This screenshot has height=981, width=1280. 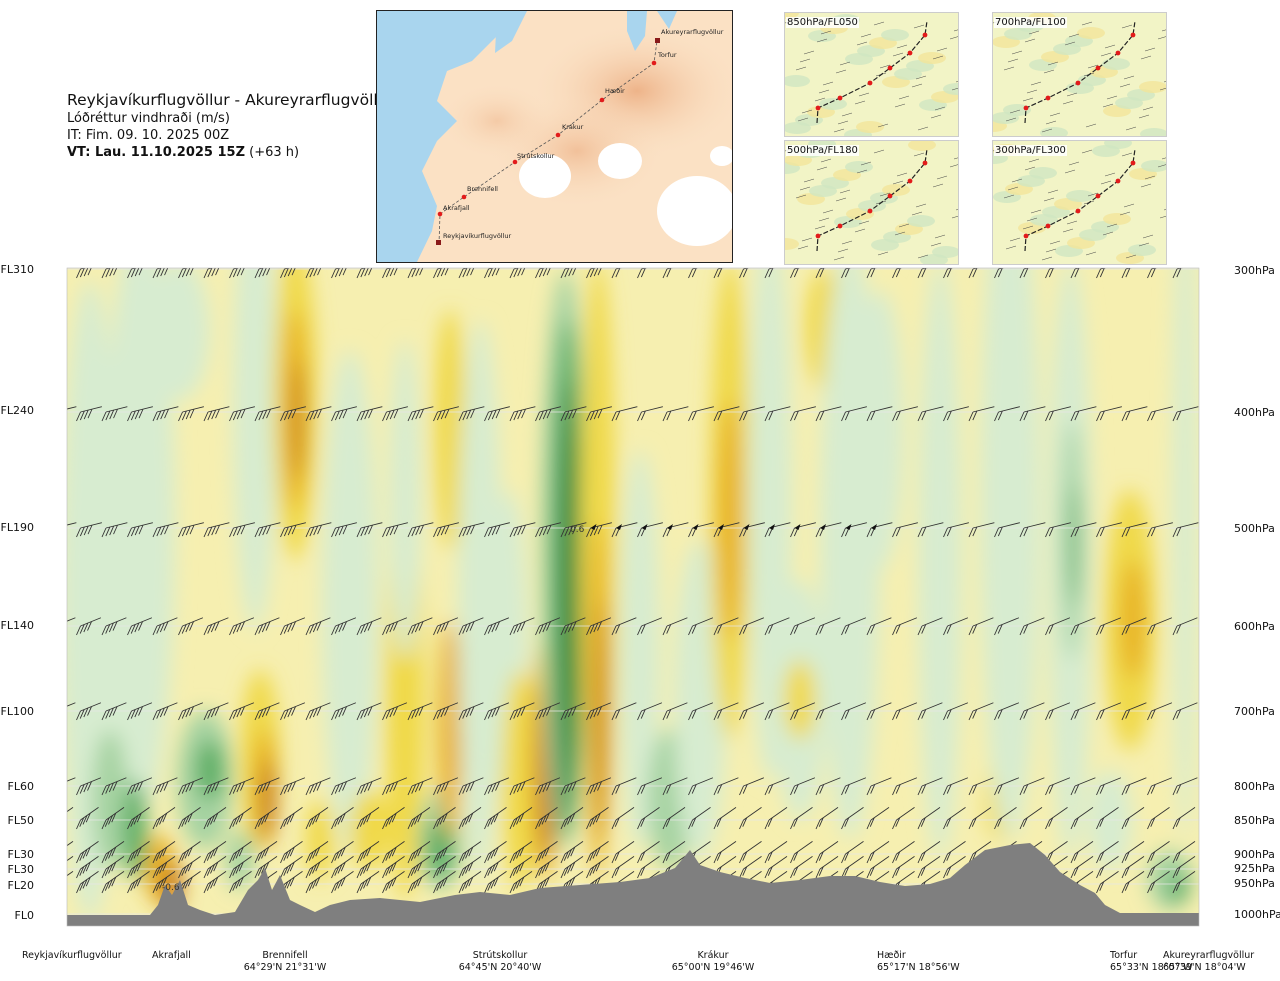 What do you see at coordinates (918, 962) in the screenshot?
I see `station-label: Hæðir 65°17'N 18°56'W` at bounding box center [918, 962].